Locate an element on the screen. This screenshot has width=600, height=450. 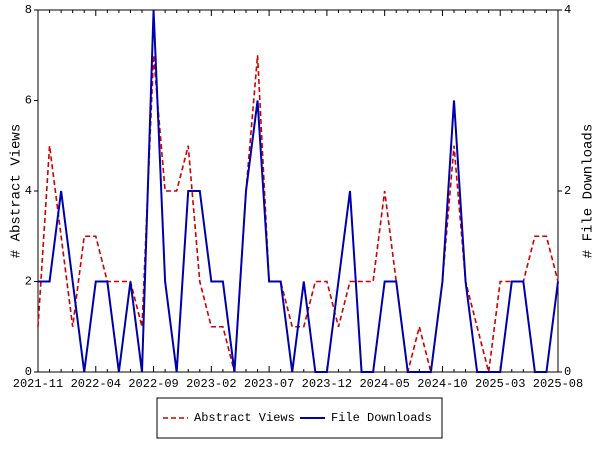
y-tick-label: 6 is located at coordinates (28, 101).